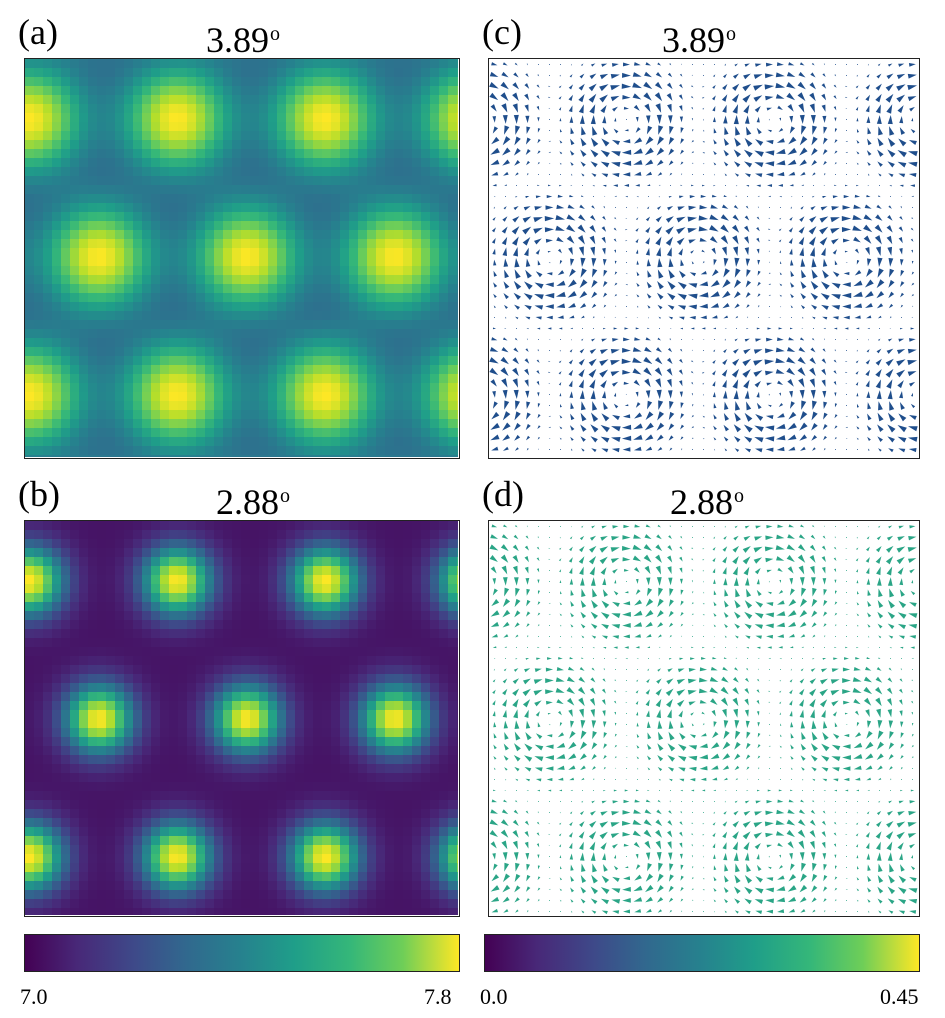  I want to click on panel-title-d-degree: o, so click(739, 496).